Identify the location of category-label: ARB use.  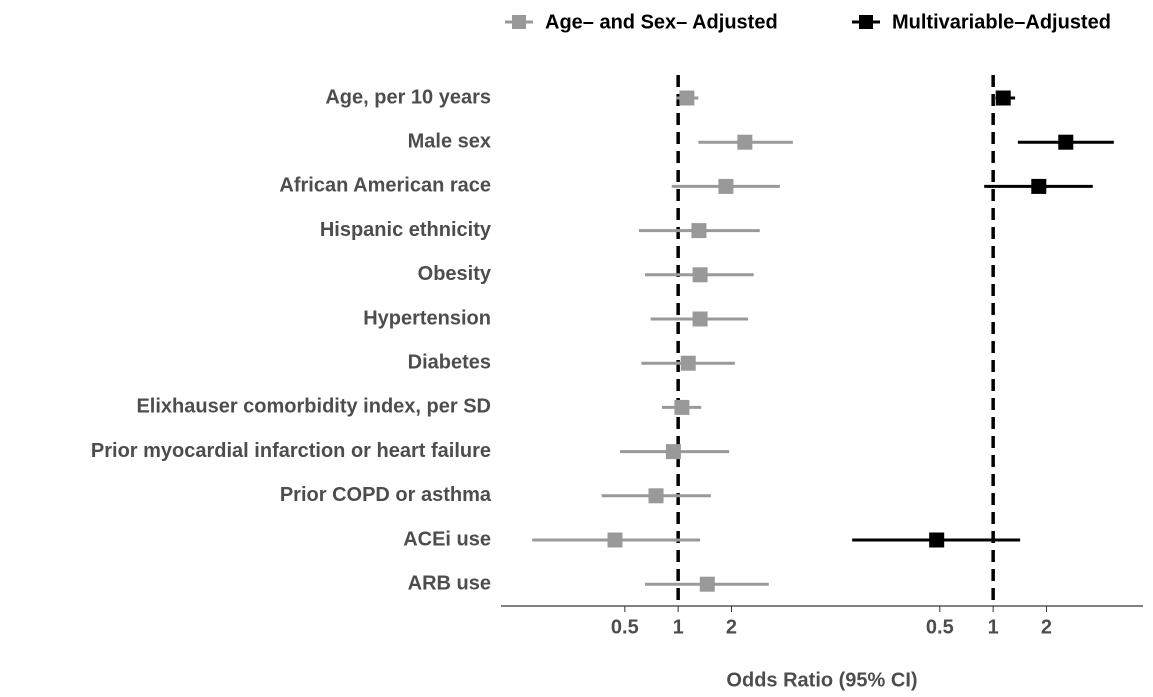
(449, 583).